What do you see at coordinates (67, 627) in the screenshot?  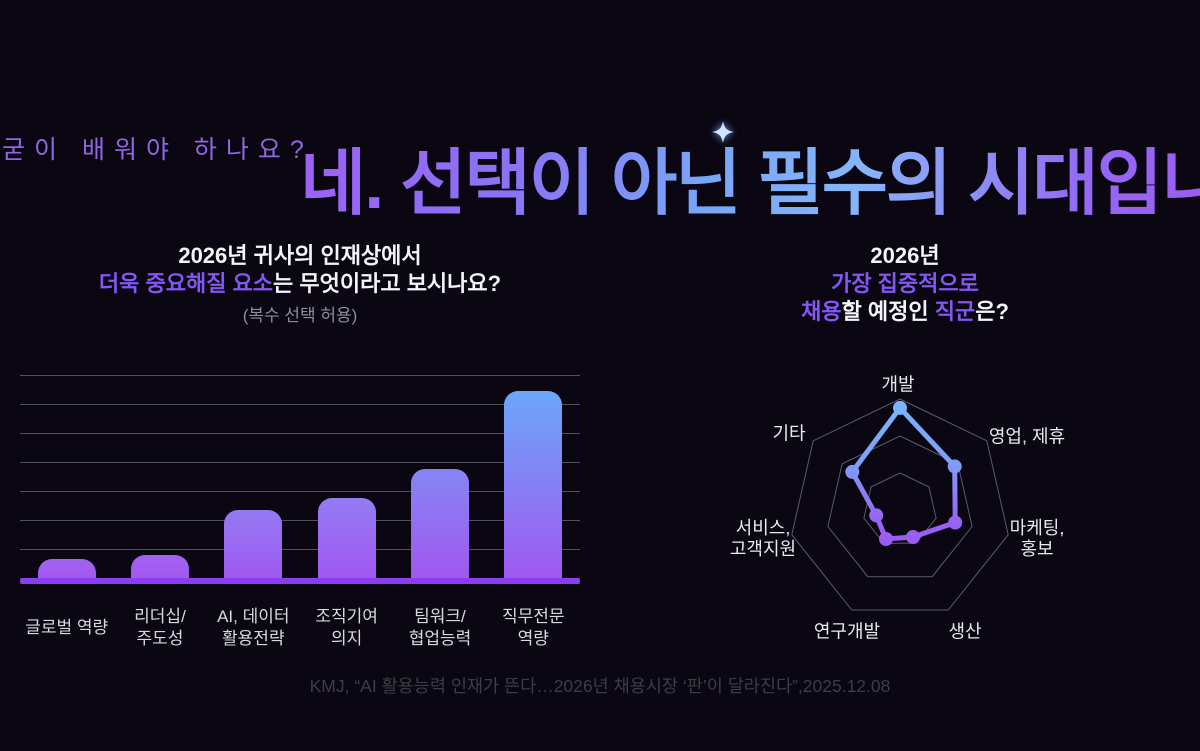 I see `bar-category-label: 글로벌 역량` at bounding box center [67, 627].